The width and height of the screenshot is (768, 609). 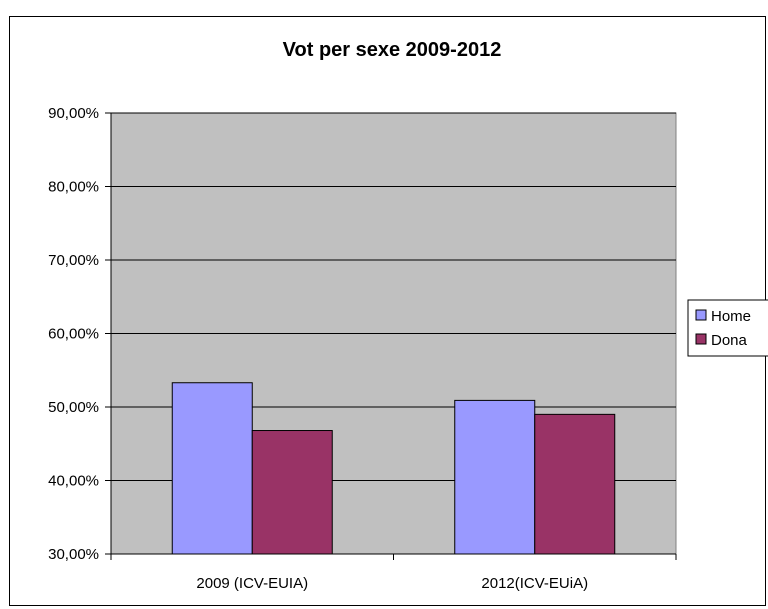 What do you see at coordinates (73, 334) in the screenshot?
I see `y-tick-label: 60,00%` at bounding box center [73, 334].